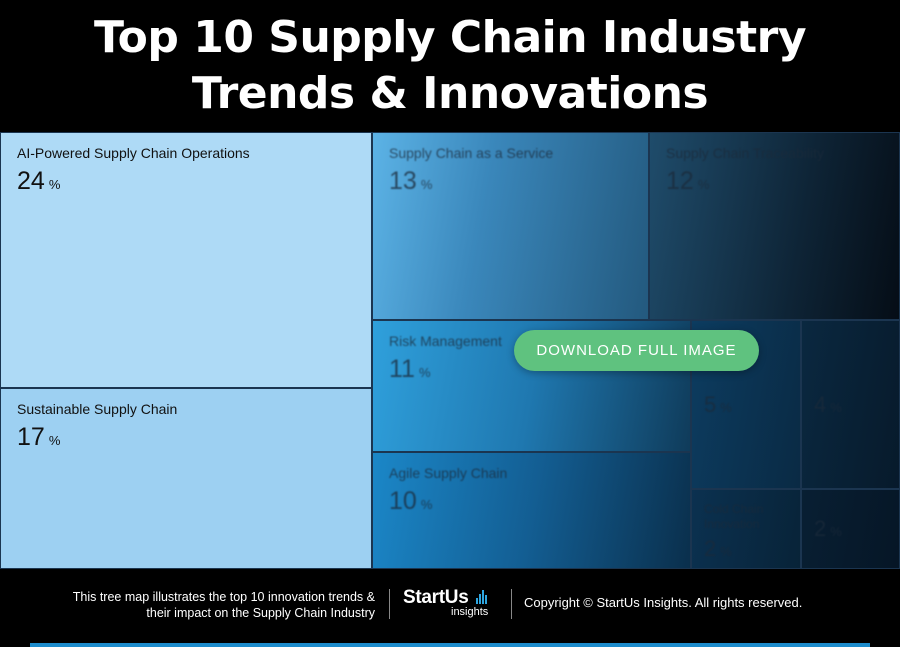 The image size is (900, 647). I want to click on startus-logo: StartUs insights, so click(445, 602).